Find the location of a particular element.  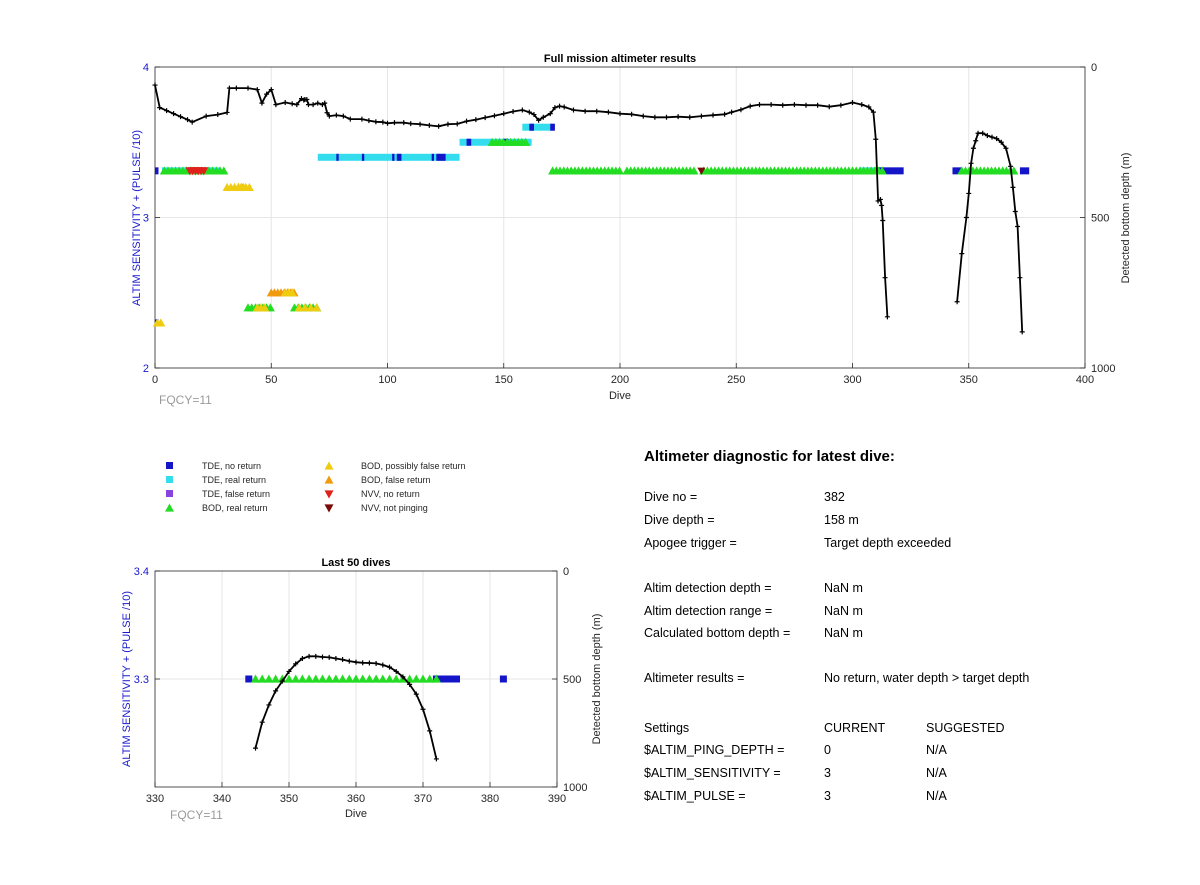

legend-label: NVV, not pinging is located at coordinates (394, 508).